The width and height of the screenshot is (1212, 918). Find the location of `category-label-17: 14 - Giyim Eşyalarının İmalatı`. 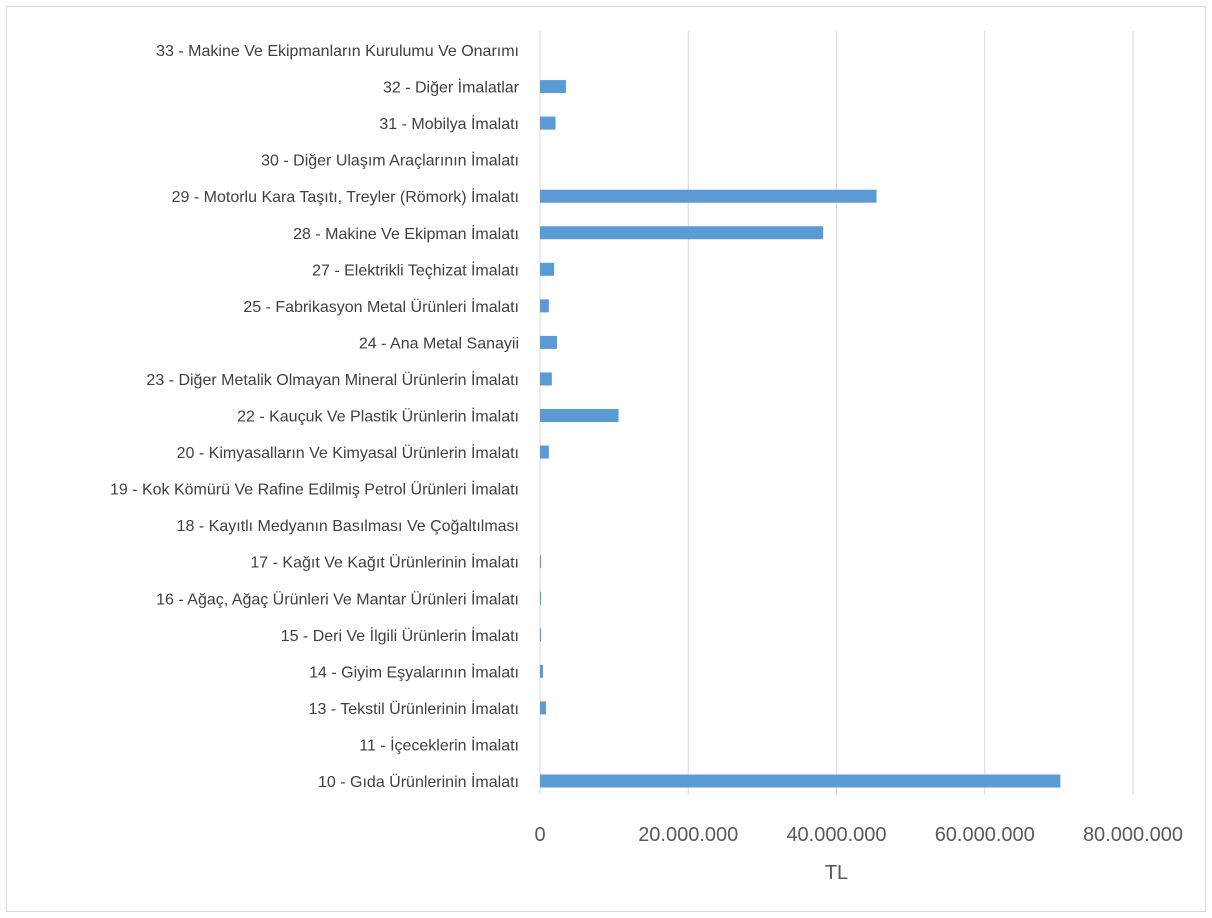

category-label-17: 14 - Giyim Eşyalarının İmalatı is located at coordinates (414, 671).